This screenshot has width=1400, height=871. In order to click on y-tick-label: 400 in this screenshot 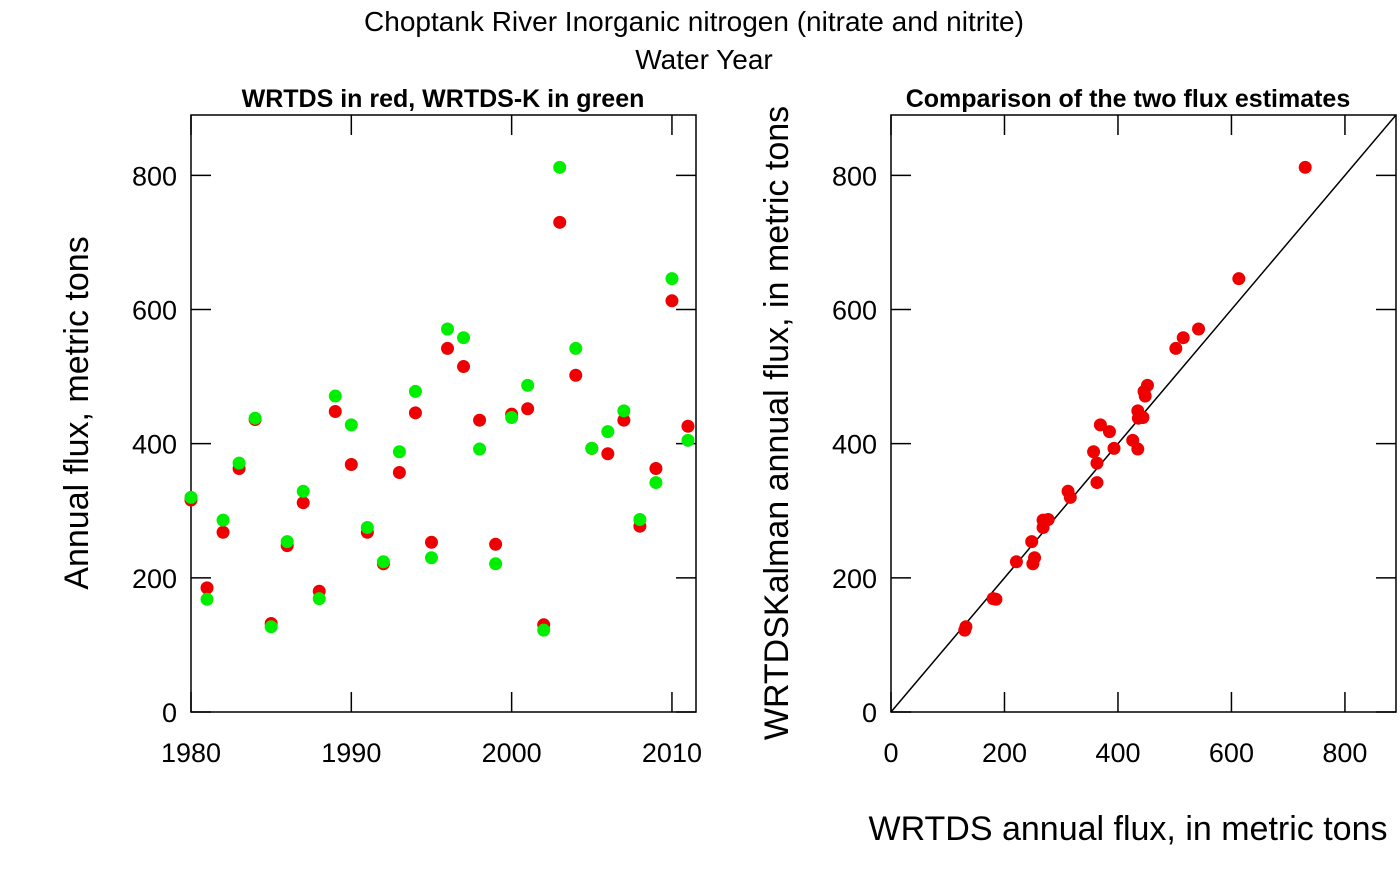, I will do `click(154, 445)`.